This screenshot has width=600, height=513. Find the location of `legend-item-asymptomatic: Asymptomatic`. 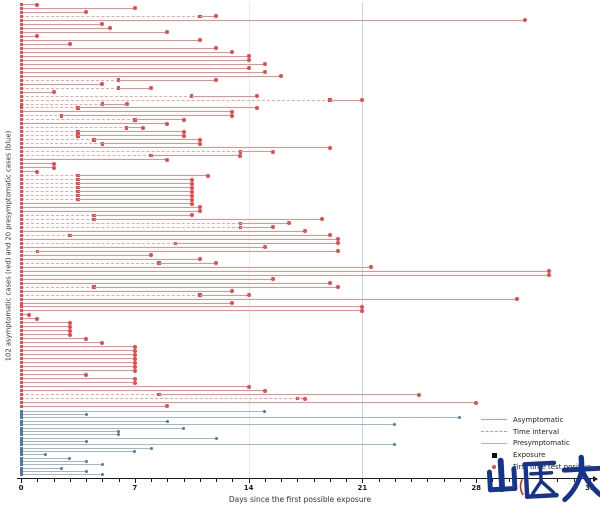

legend-item-asymptomatic: Asymptomatic is located at coordinates (535, 420).